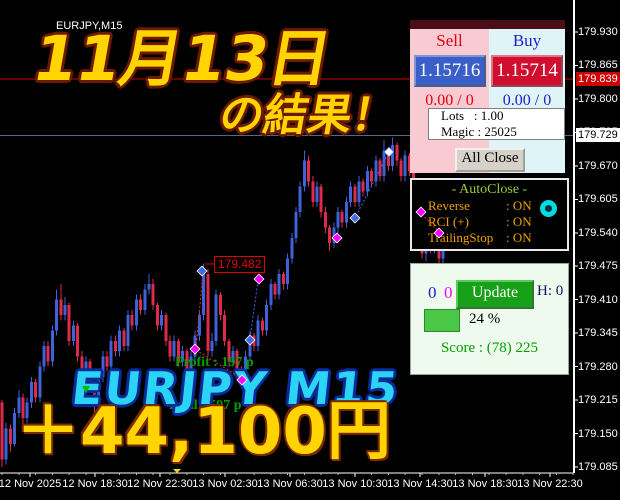  Describe the element at coordinates (479, 131) in the screenshot. I see `magic-label: Magic : 25025` at that location.